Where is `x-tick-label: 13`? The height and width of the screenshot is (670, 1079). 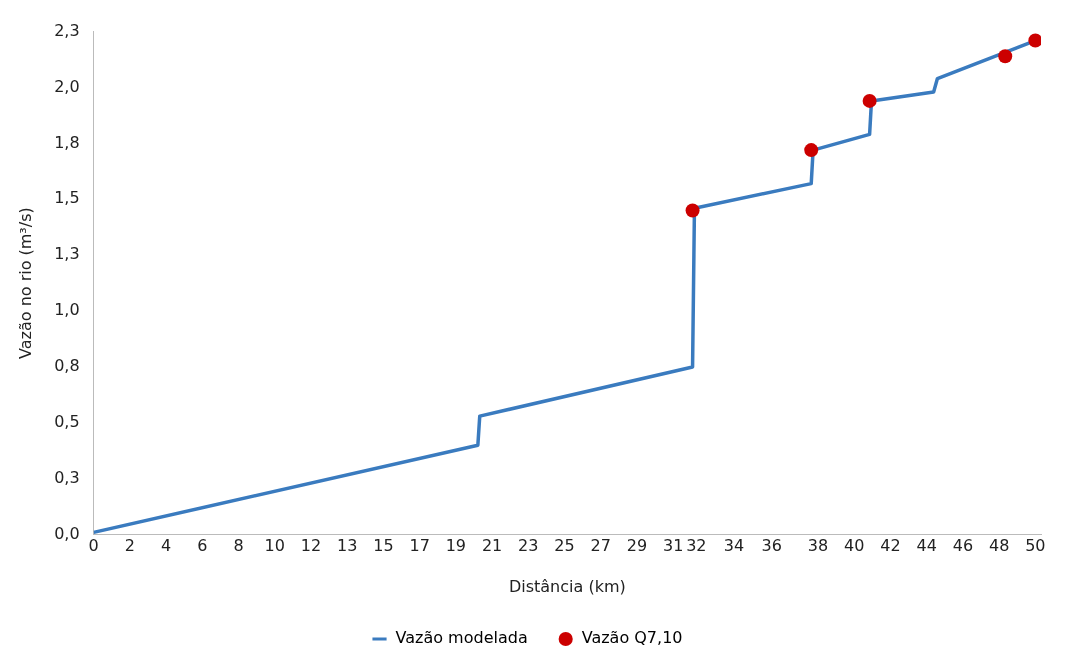
x-tick-label: 13 is located at coordinates (347, 546).